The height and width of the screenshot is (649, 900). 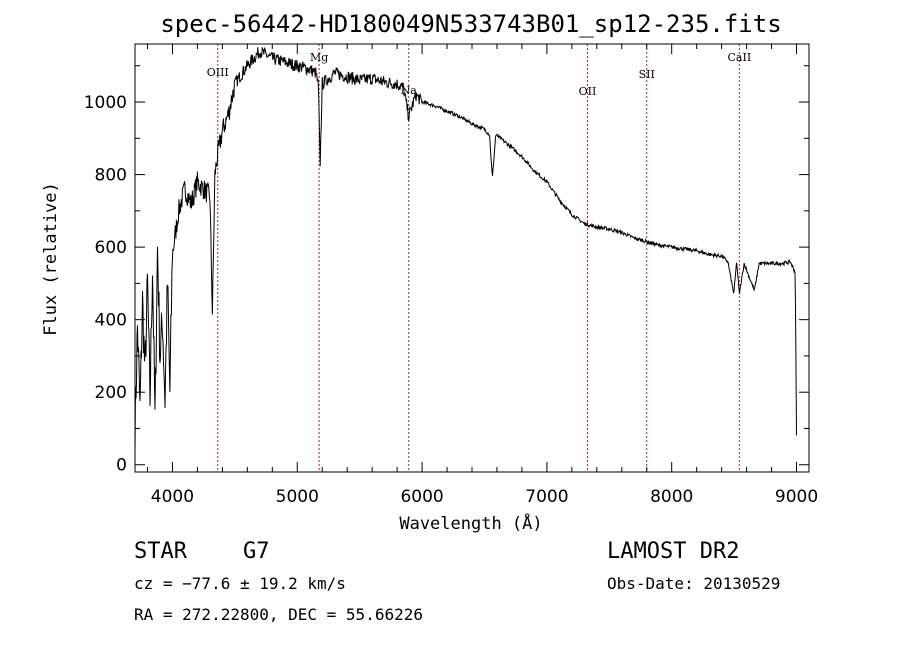 I want to click on y-tick-label: 200, so click(x=111, y=393).